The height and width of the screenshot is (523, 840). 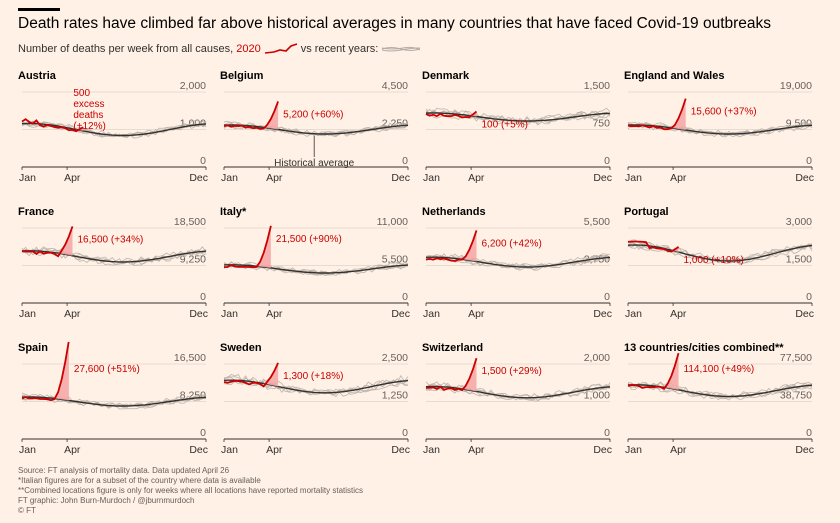 I want to click on y-tick-label: 11,000, so click(x=392, y=222).